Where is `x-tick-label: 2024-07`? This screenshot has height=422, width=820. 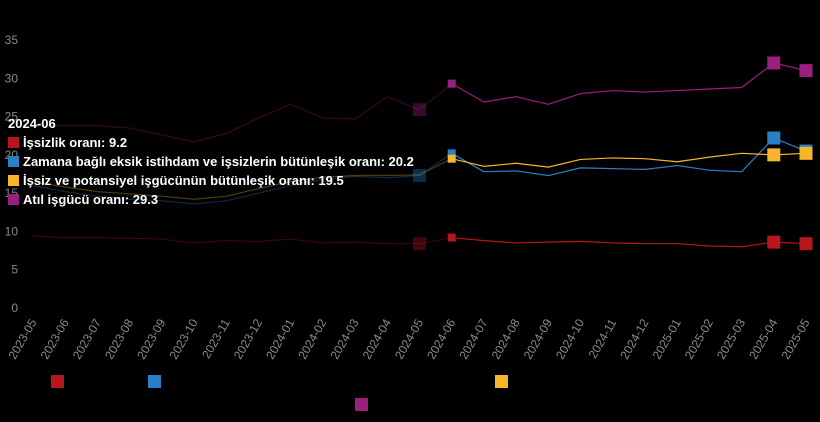
x-tick-label: 2024-07 is located at coordinates (473, 338).